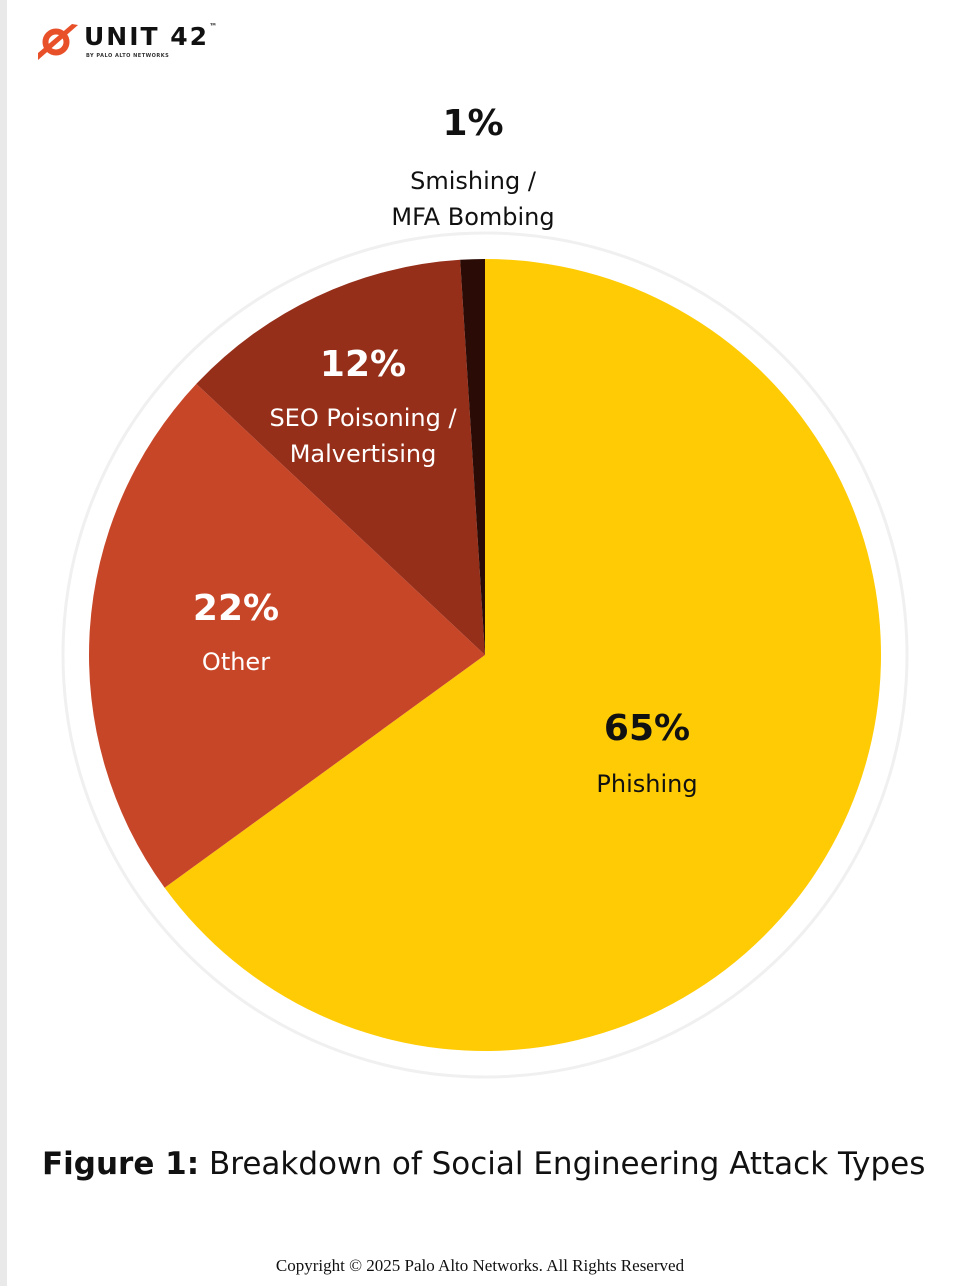 The width and height of the screenshot is (960, 1286). Describe the element at coordinates (121, 1164) in the screenshot. I see `figure-caption-prefix: Figure 1:` at that location.